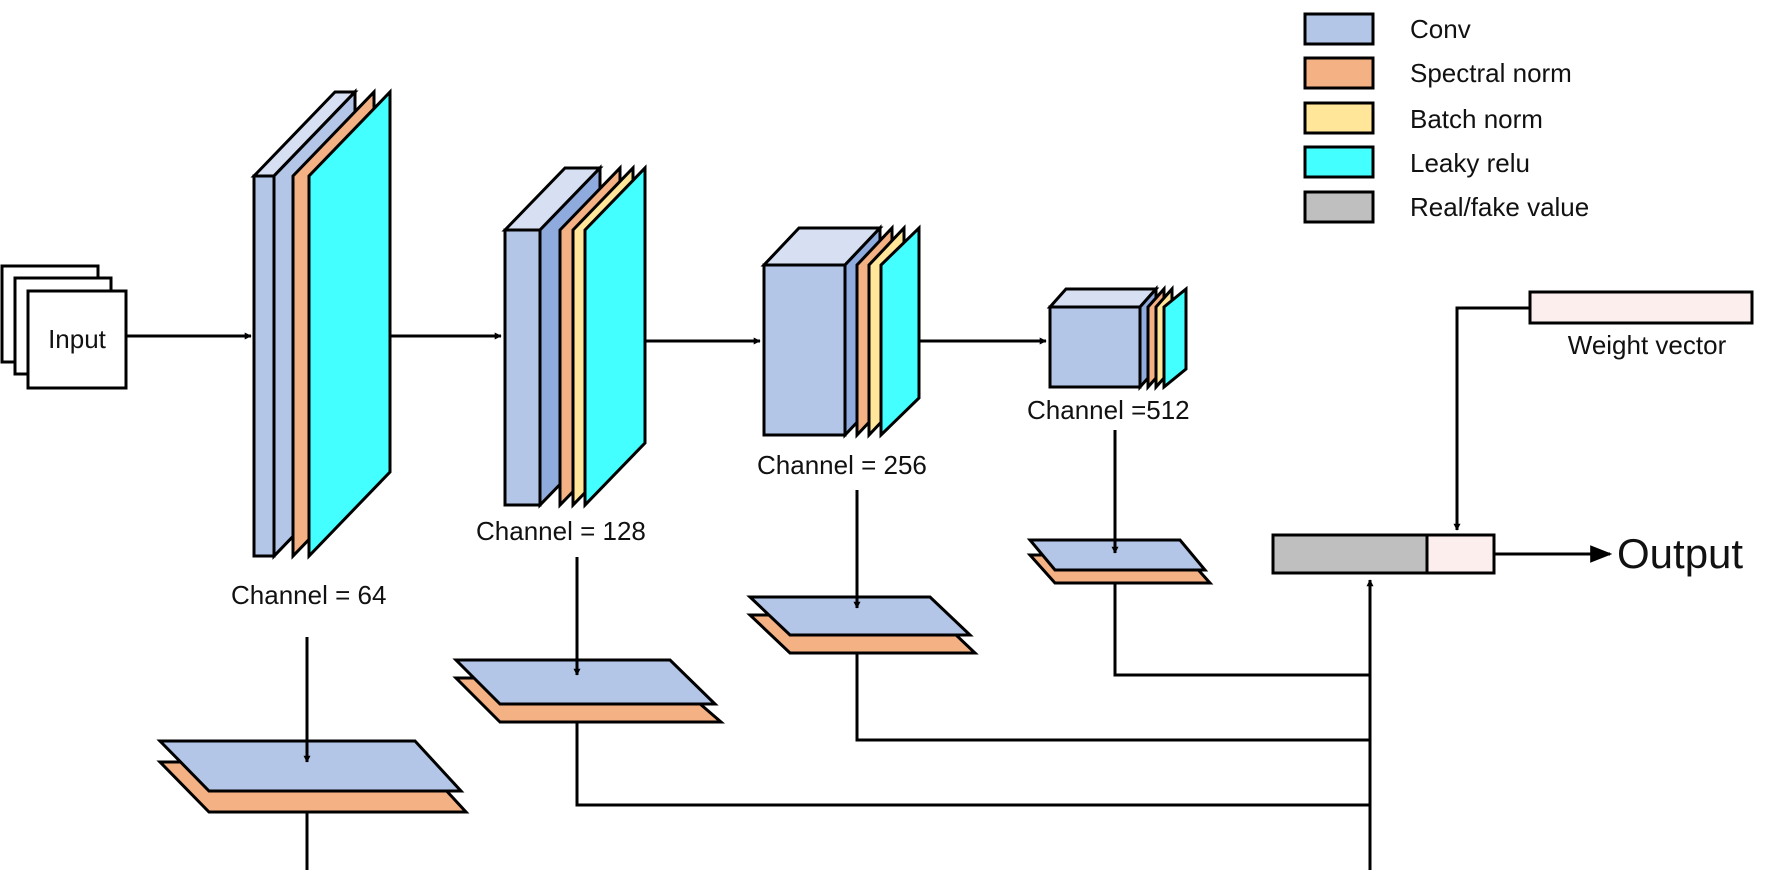 This screenshot has width=1775, height=870. I want to click on connector-plane1, so click(307, 841).